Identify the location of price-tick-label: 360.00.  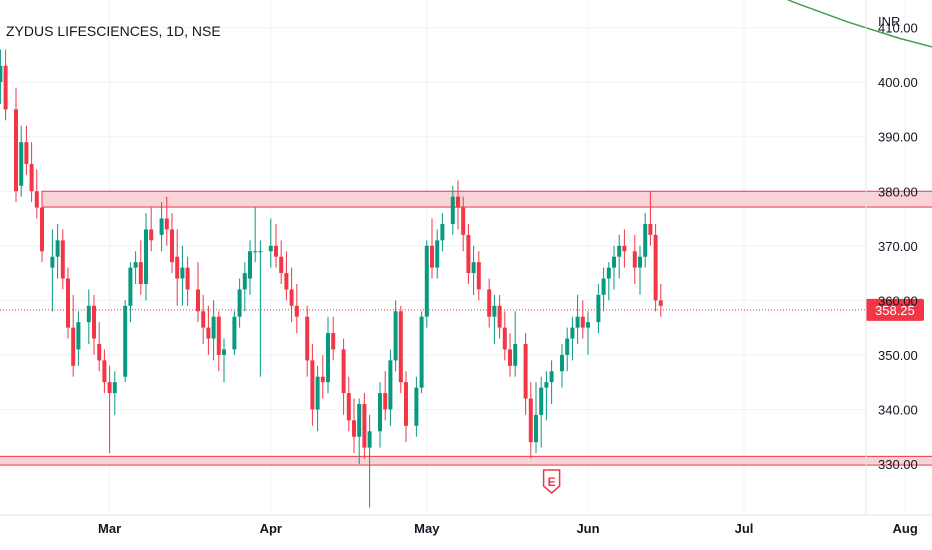
(898, 300).